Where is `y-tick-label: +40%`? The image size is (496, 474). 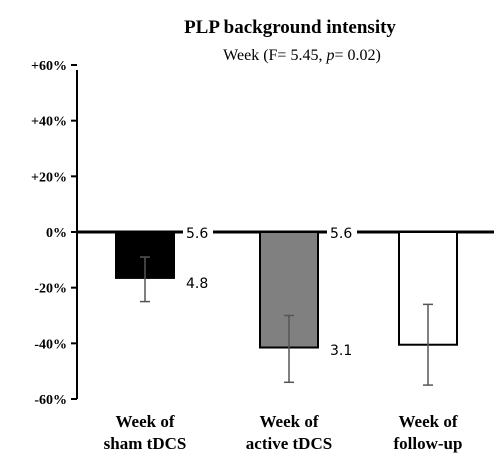
y-tick-label: +40% is located at coordinates (49, 122).